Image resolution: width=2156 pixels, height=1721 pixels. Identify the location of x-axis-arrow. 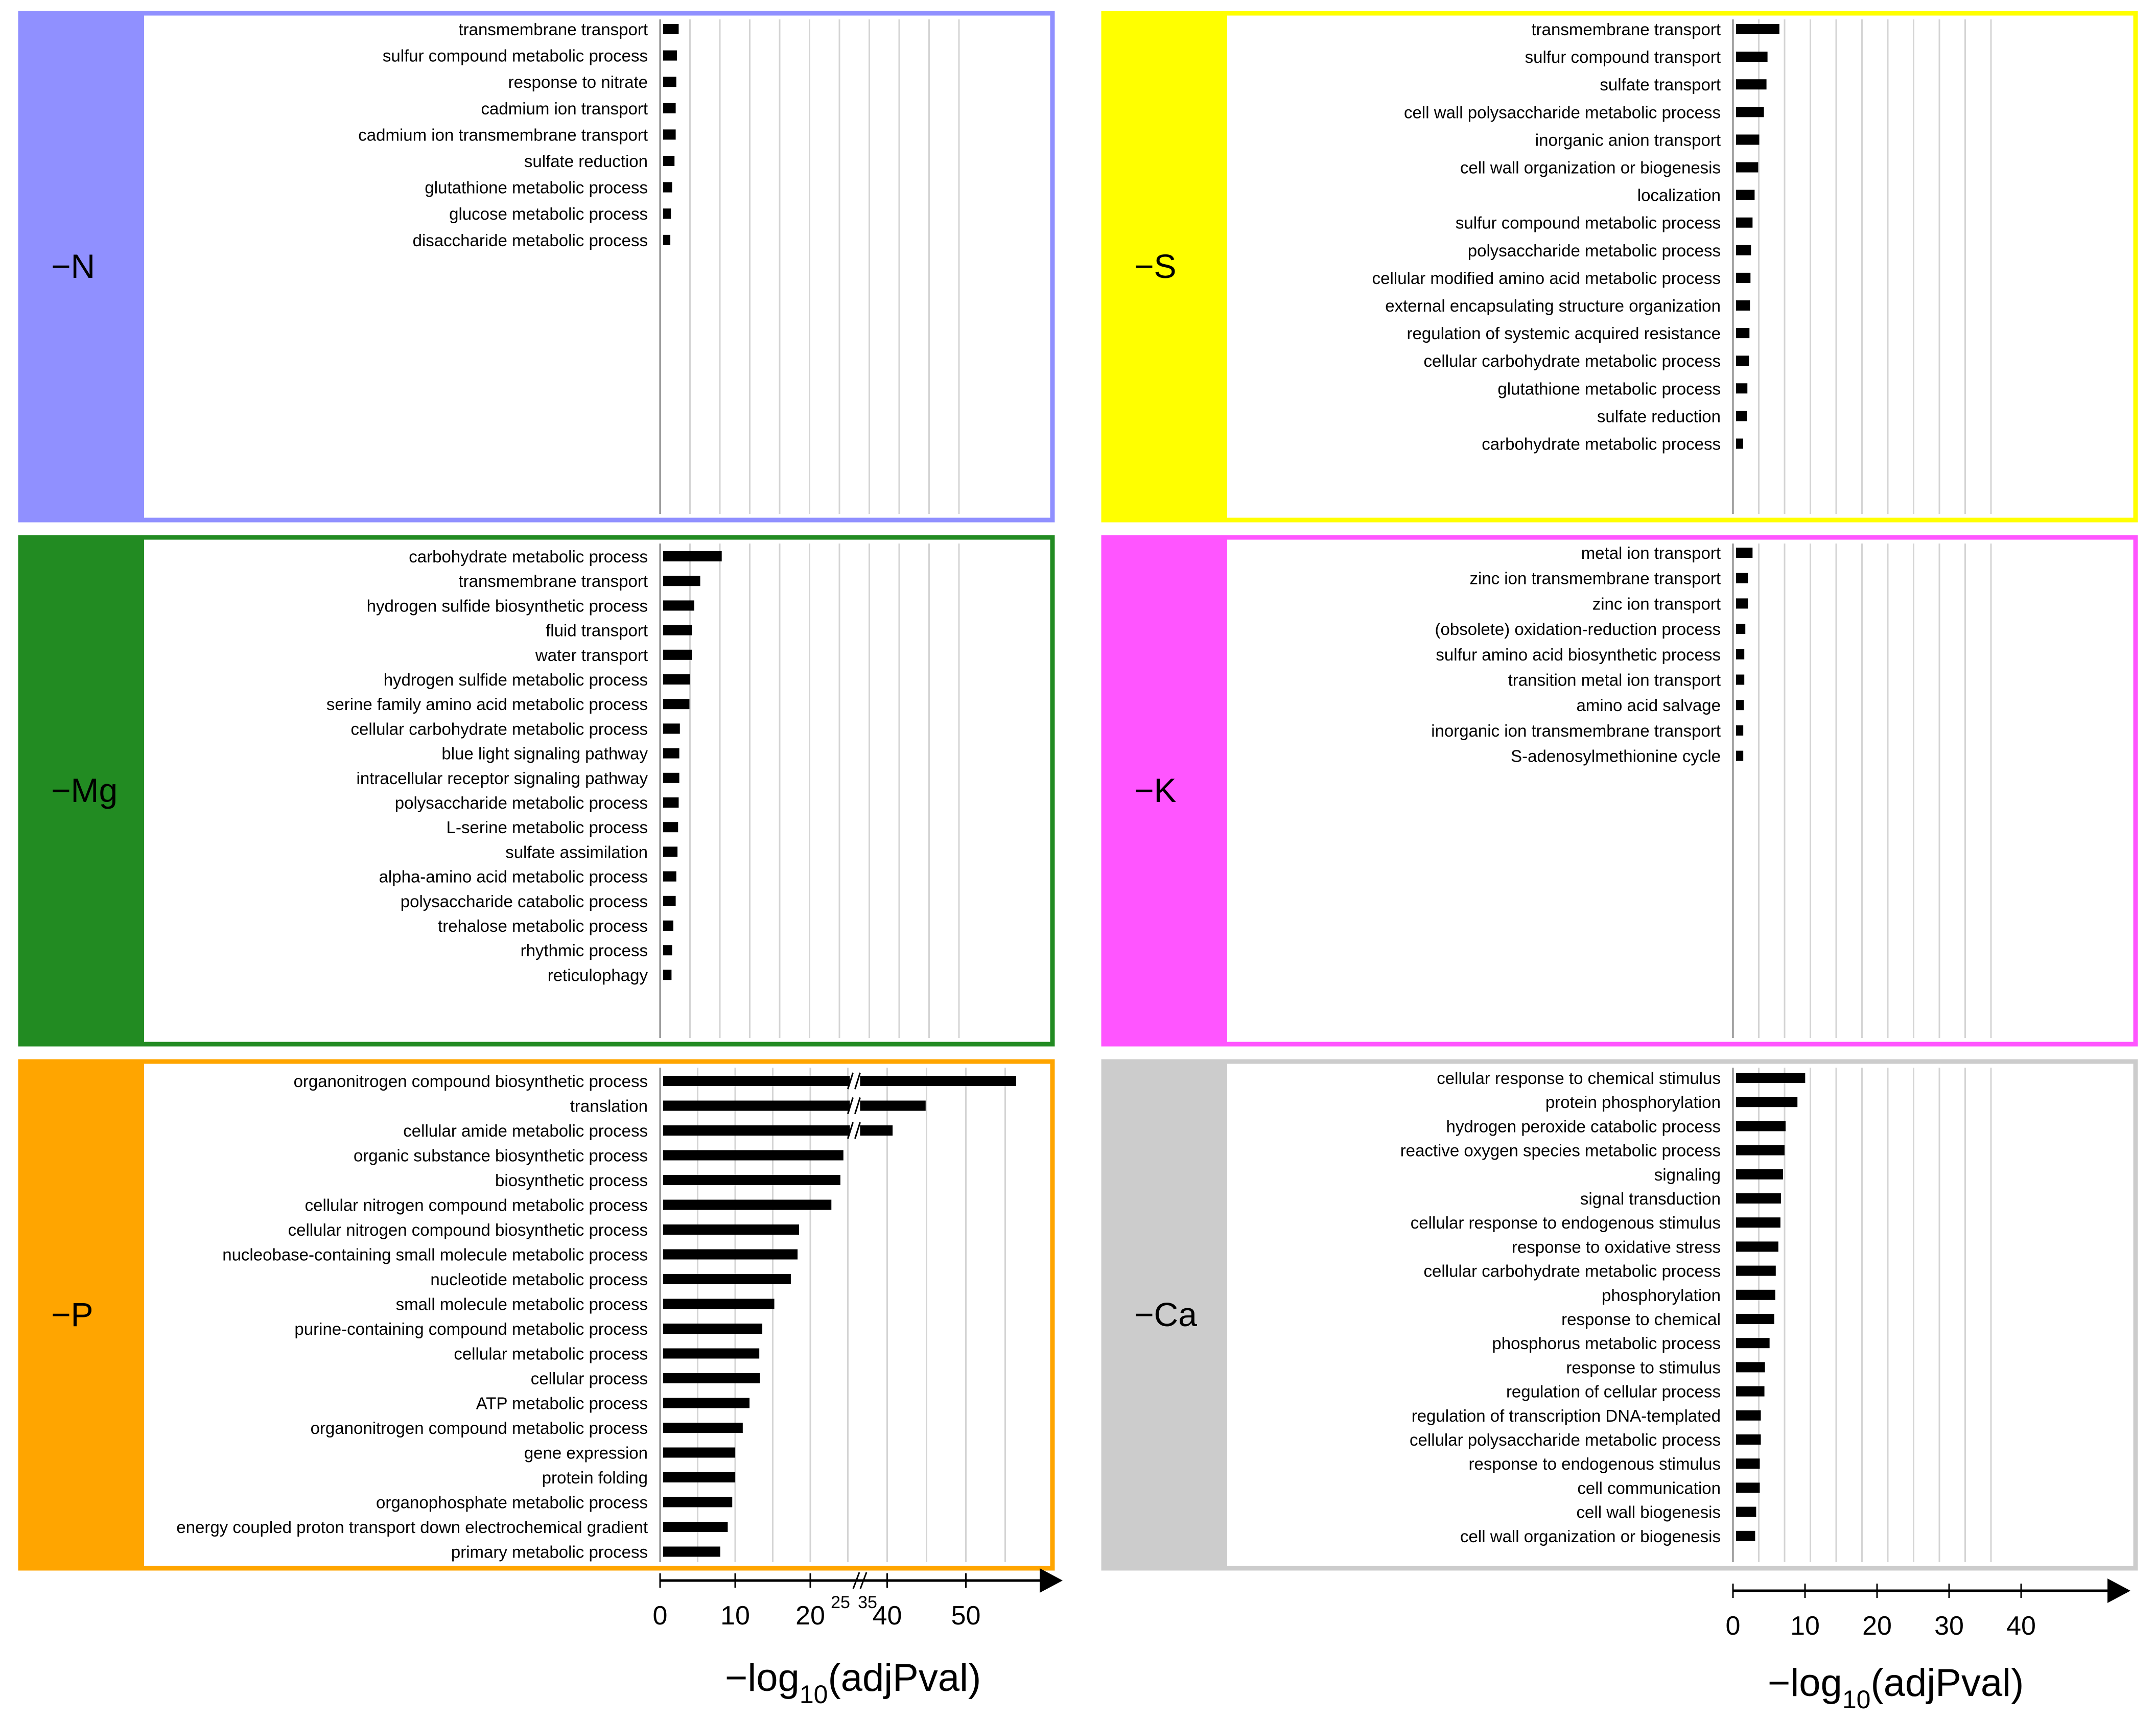
(1051, 1580).